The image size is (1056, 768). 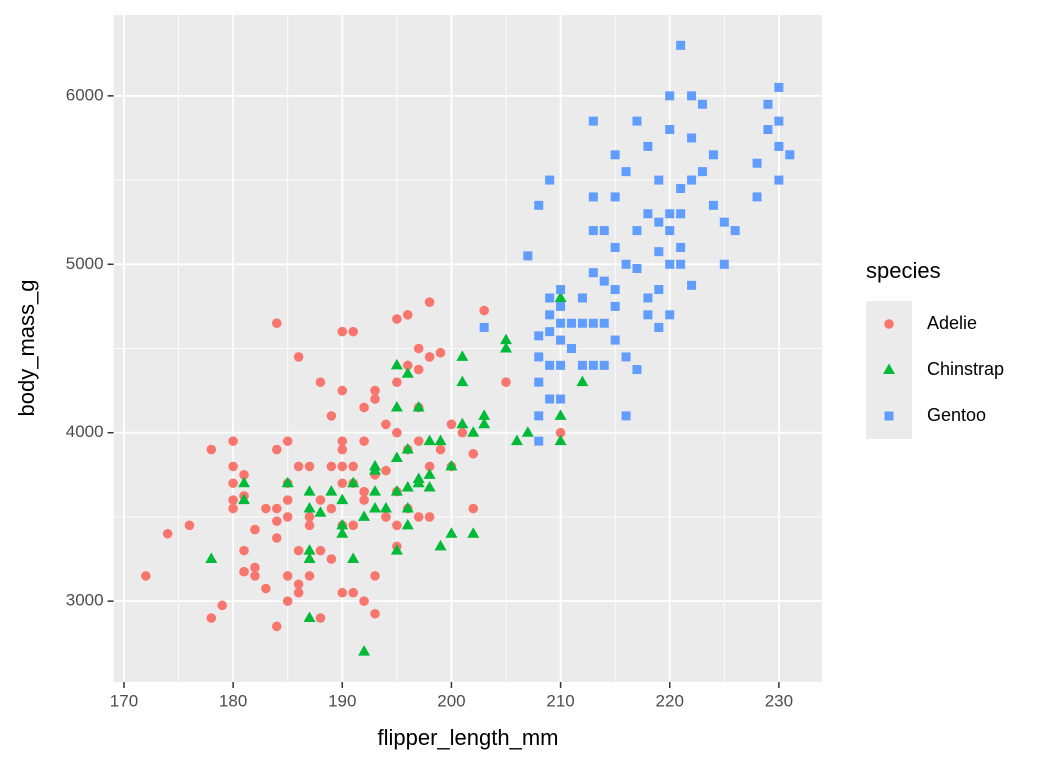 What do you see at coordinates (342, 700) in the screenshot?
I see `x-tick-label: 190` at bounding box center [342, 700].